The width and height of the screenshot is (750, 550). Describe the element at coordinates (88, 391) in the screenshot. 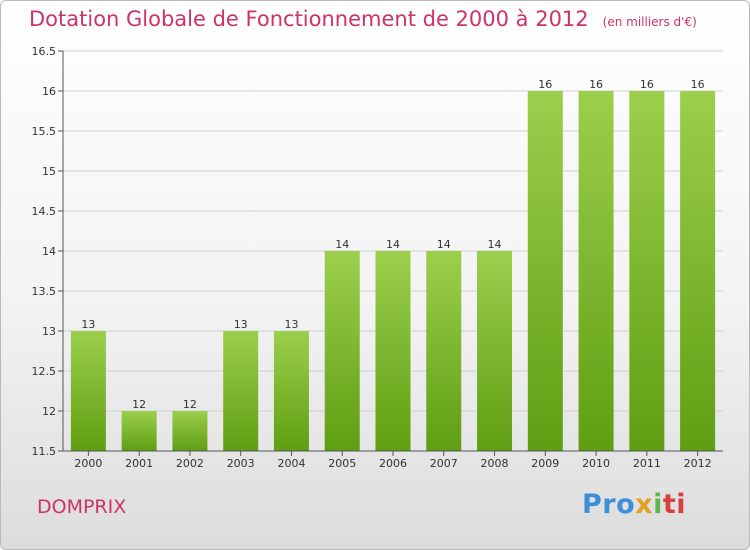

I see `bar-2000` at that location.